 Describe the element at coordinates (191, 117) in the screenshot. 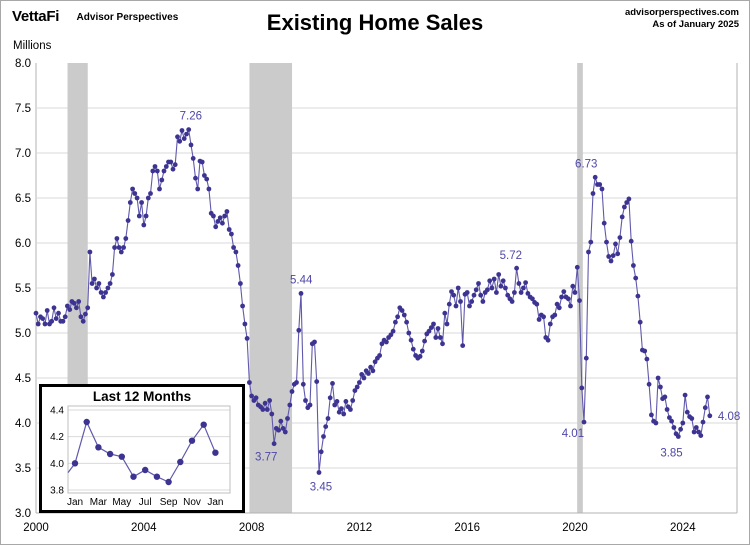

I see `annotation-label: 7.26` at that location.